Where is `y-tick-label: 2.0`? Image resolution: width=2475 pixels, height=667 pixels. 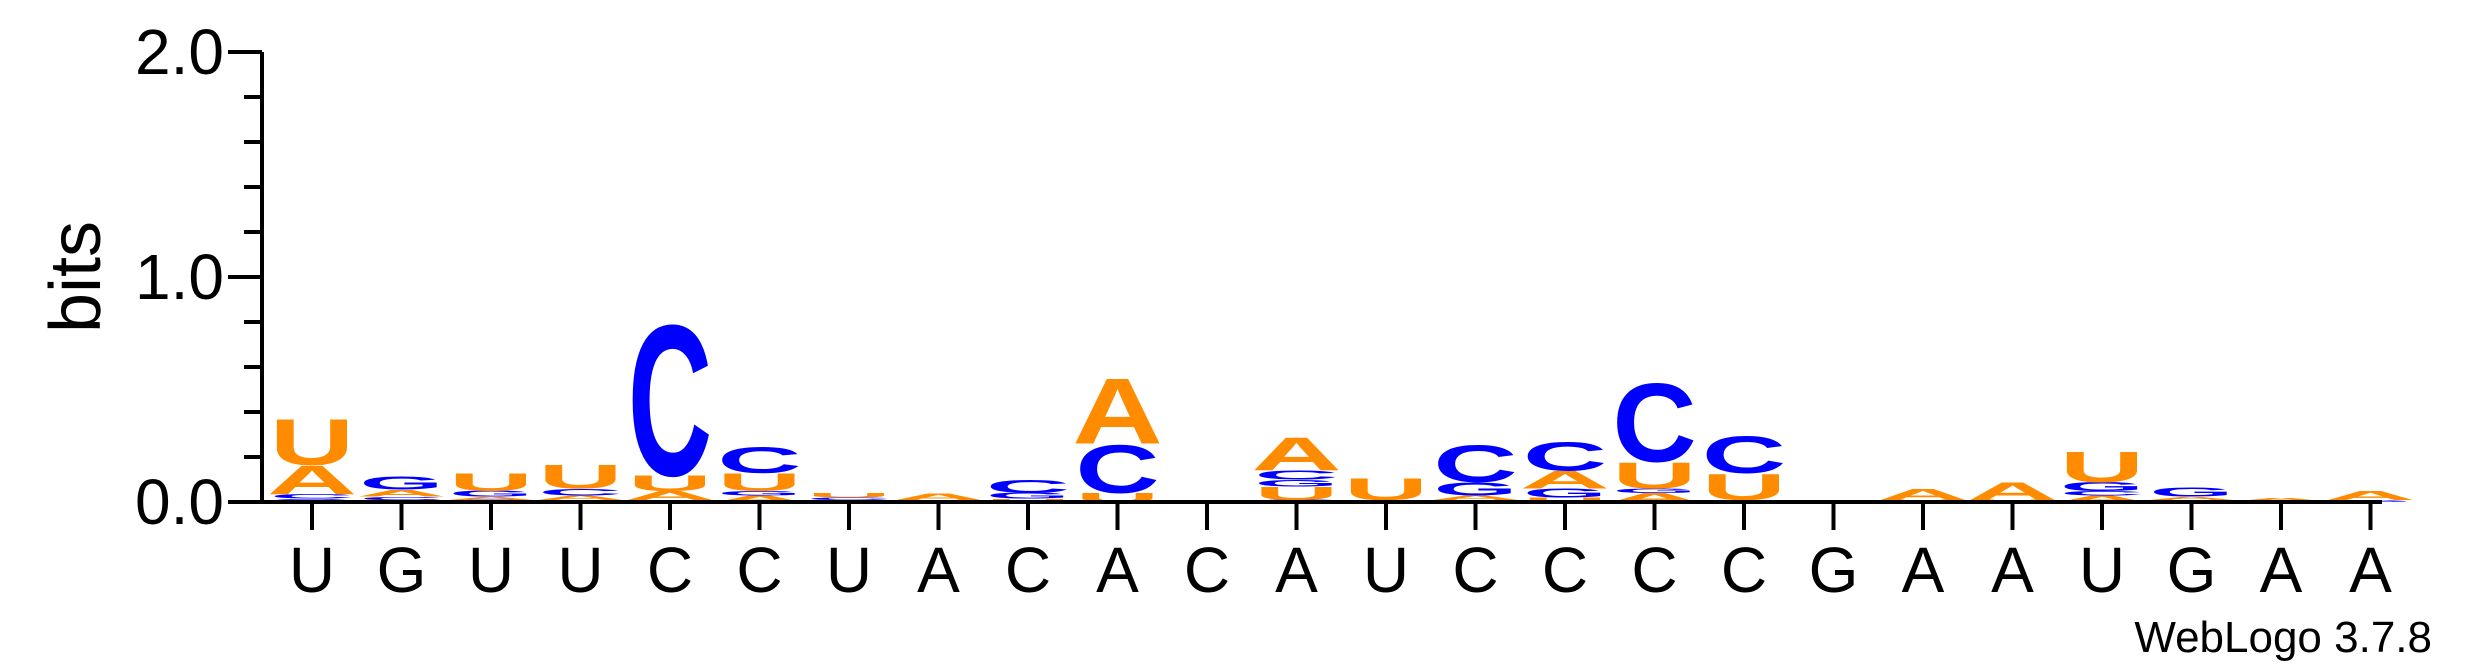
y-tick-label: 2.0 is located at coordinates (179, 52).